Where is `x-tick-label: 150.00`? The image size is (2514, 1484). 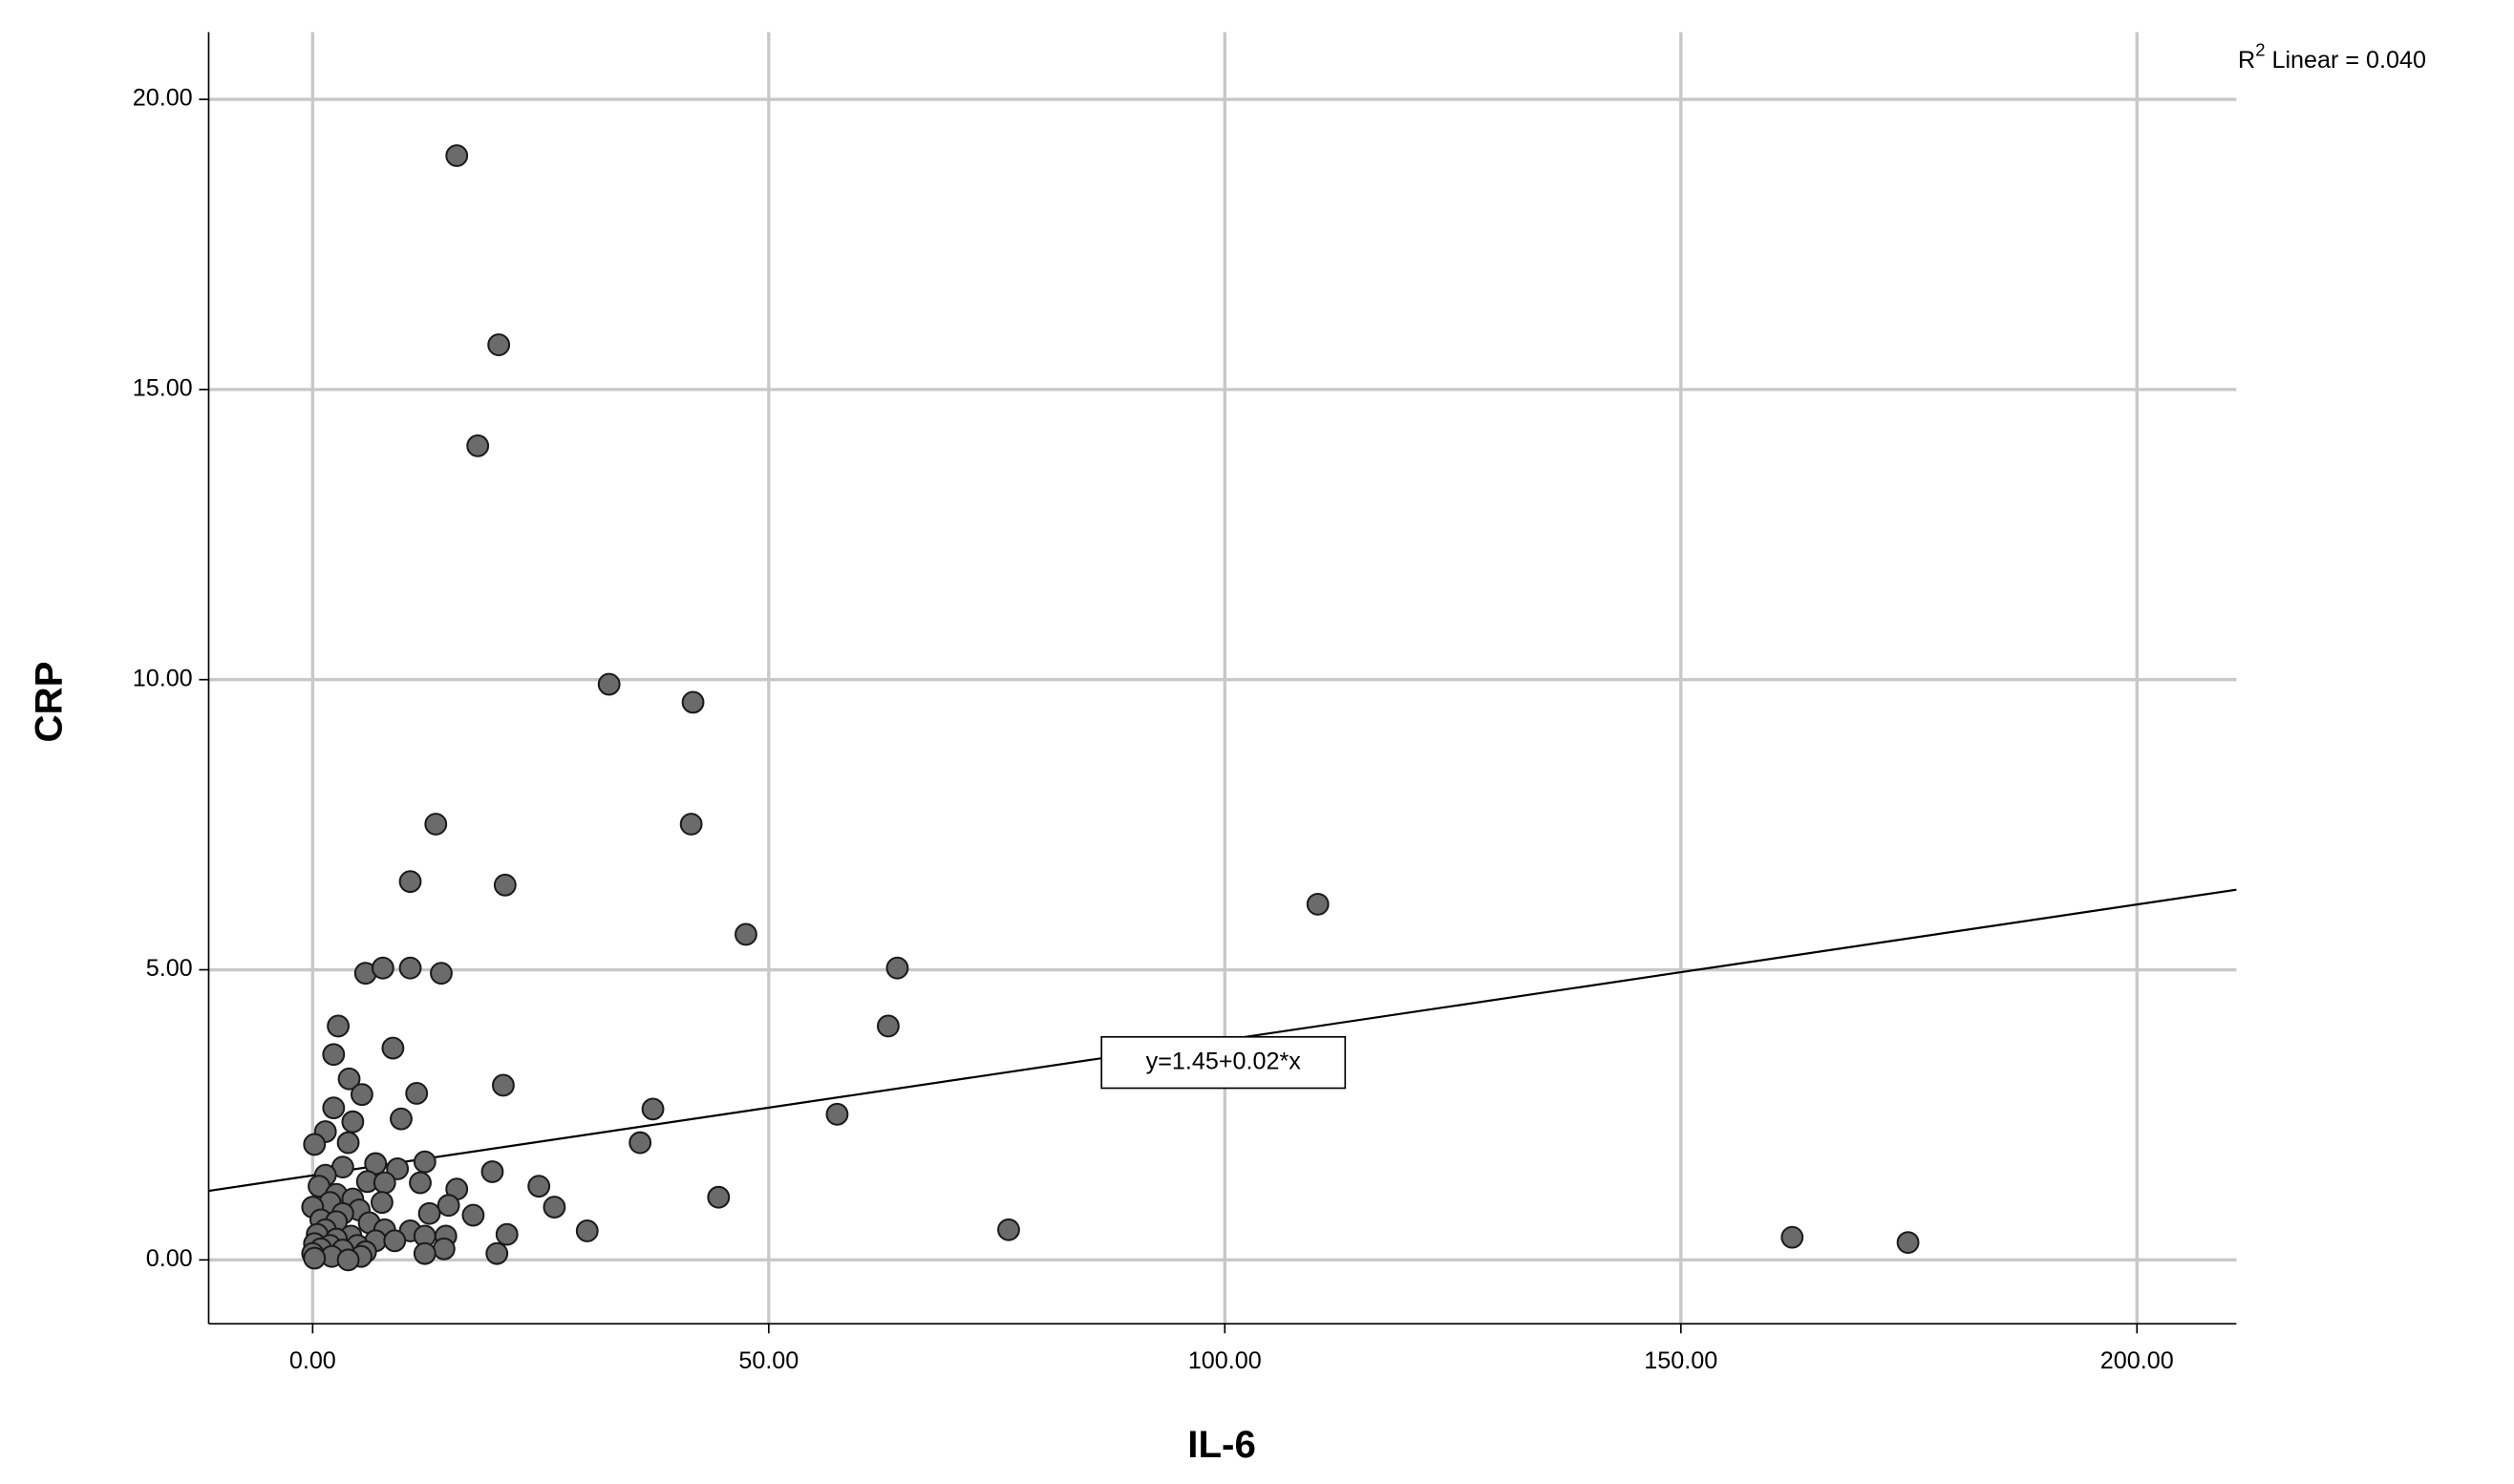 x-tick-label: 150.00 is located at coordinates (1680, 1361).